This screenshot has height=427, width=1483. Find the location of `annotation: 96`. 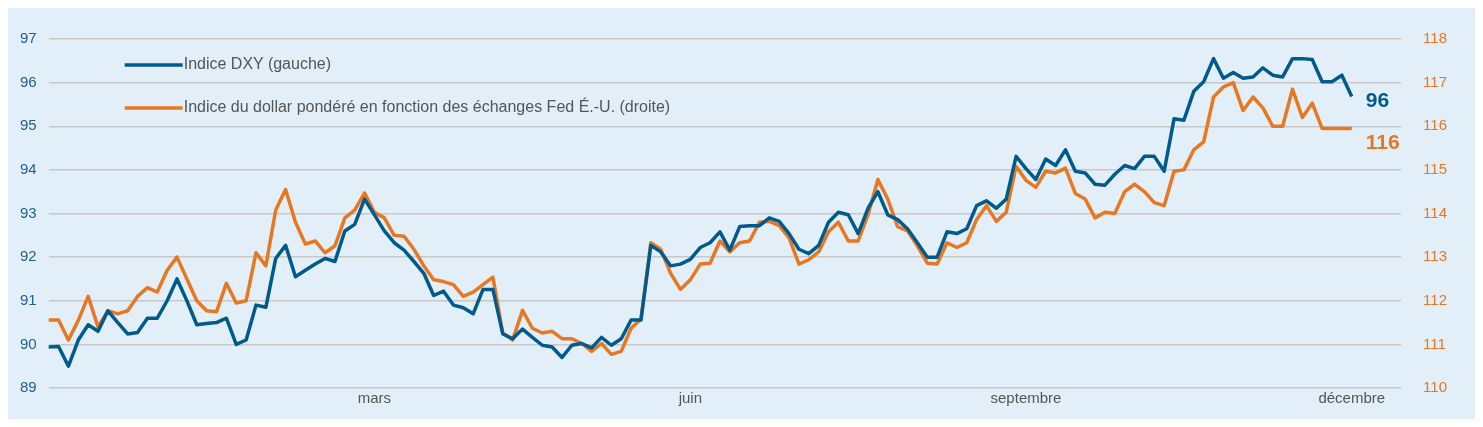

annotation: 96 is located at coordinates (1377, 100).